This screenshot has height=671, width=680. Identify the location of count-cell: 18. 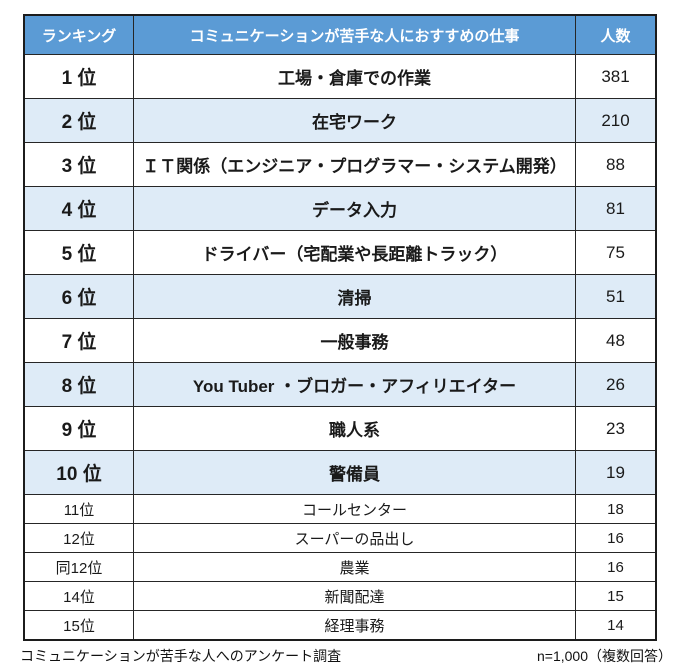
(615, 509).